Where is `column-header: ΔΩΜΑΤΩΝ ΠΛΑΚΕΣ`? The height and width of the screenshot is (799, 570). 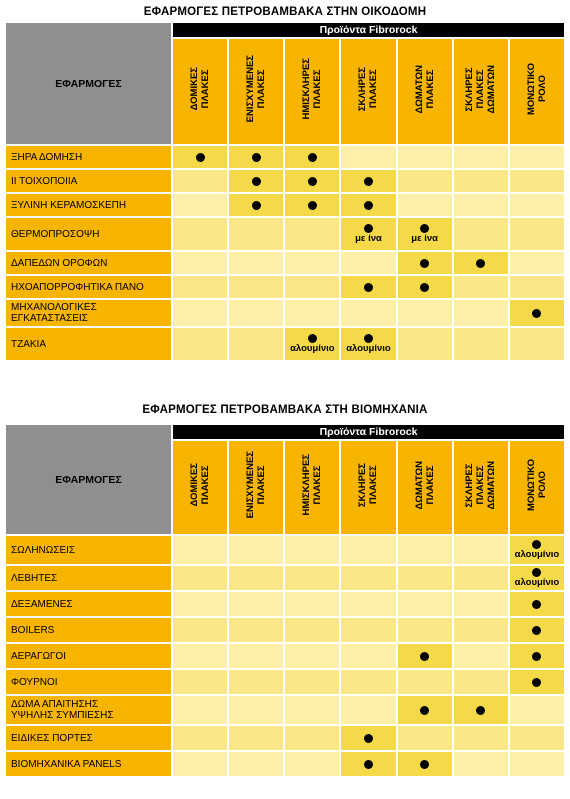 column-header: ΔΩΜΑΤΩΝ ΠΛΑΚΕΣ is located at coordinates (424, 91).